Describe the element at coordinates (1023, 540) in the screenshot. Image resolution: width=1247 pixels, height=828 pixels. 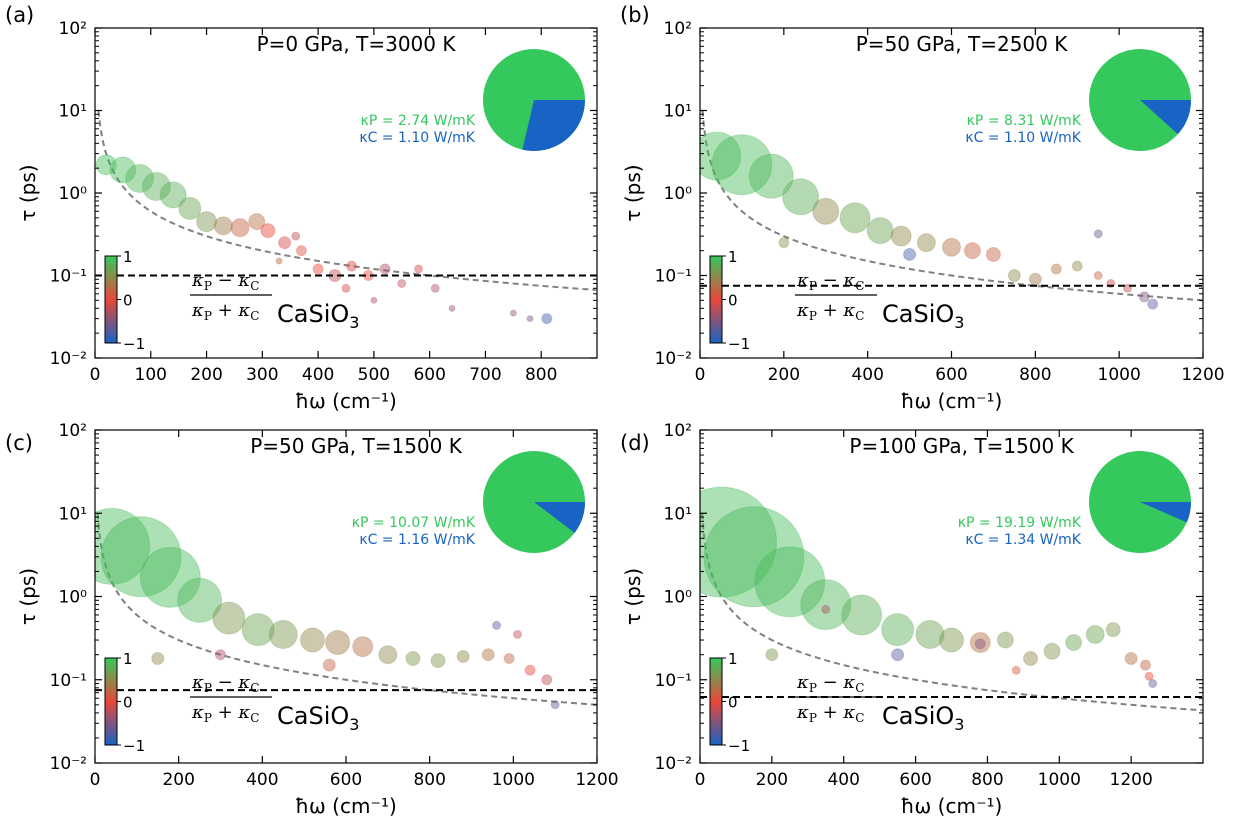
I see `kappa-c-label: κC = 1.34 W/mK` at that location.